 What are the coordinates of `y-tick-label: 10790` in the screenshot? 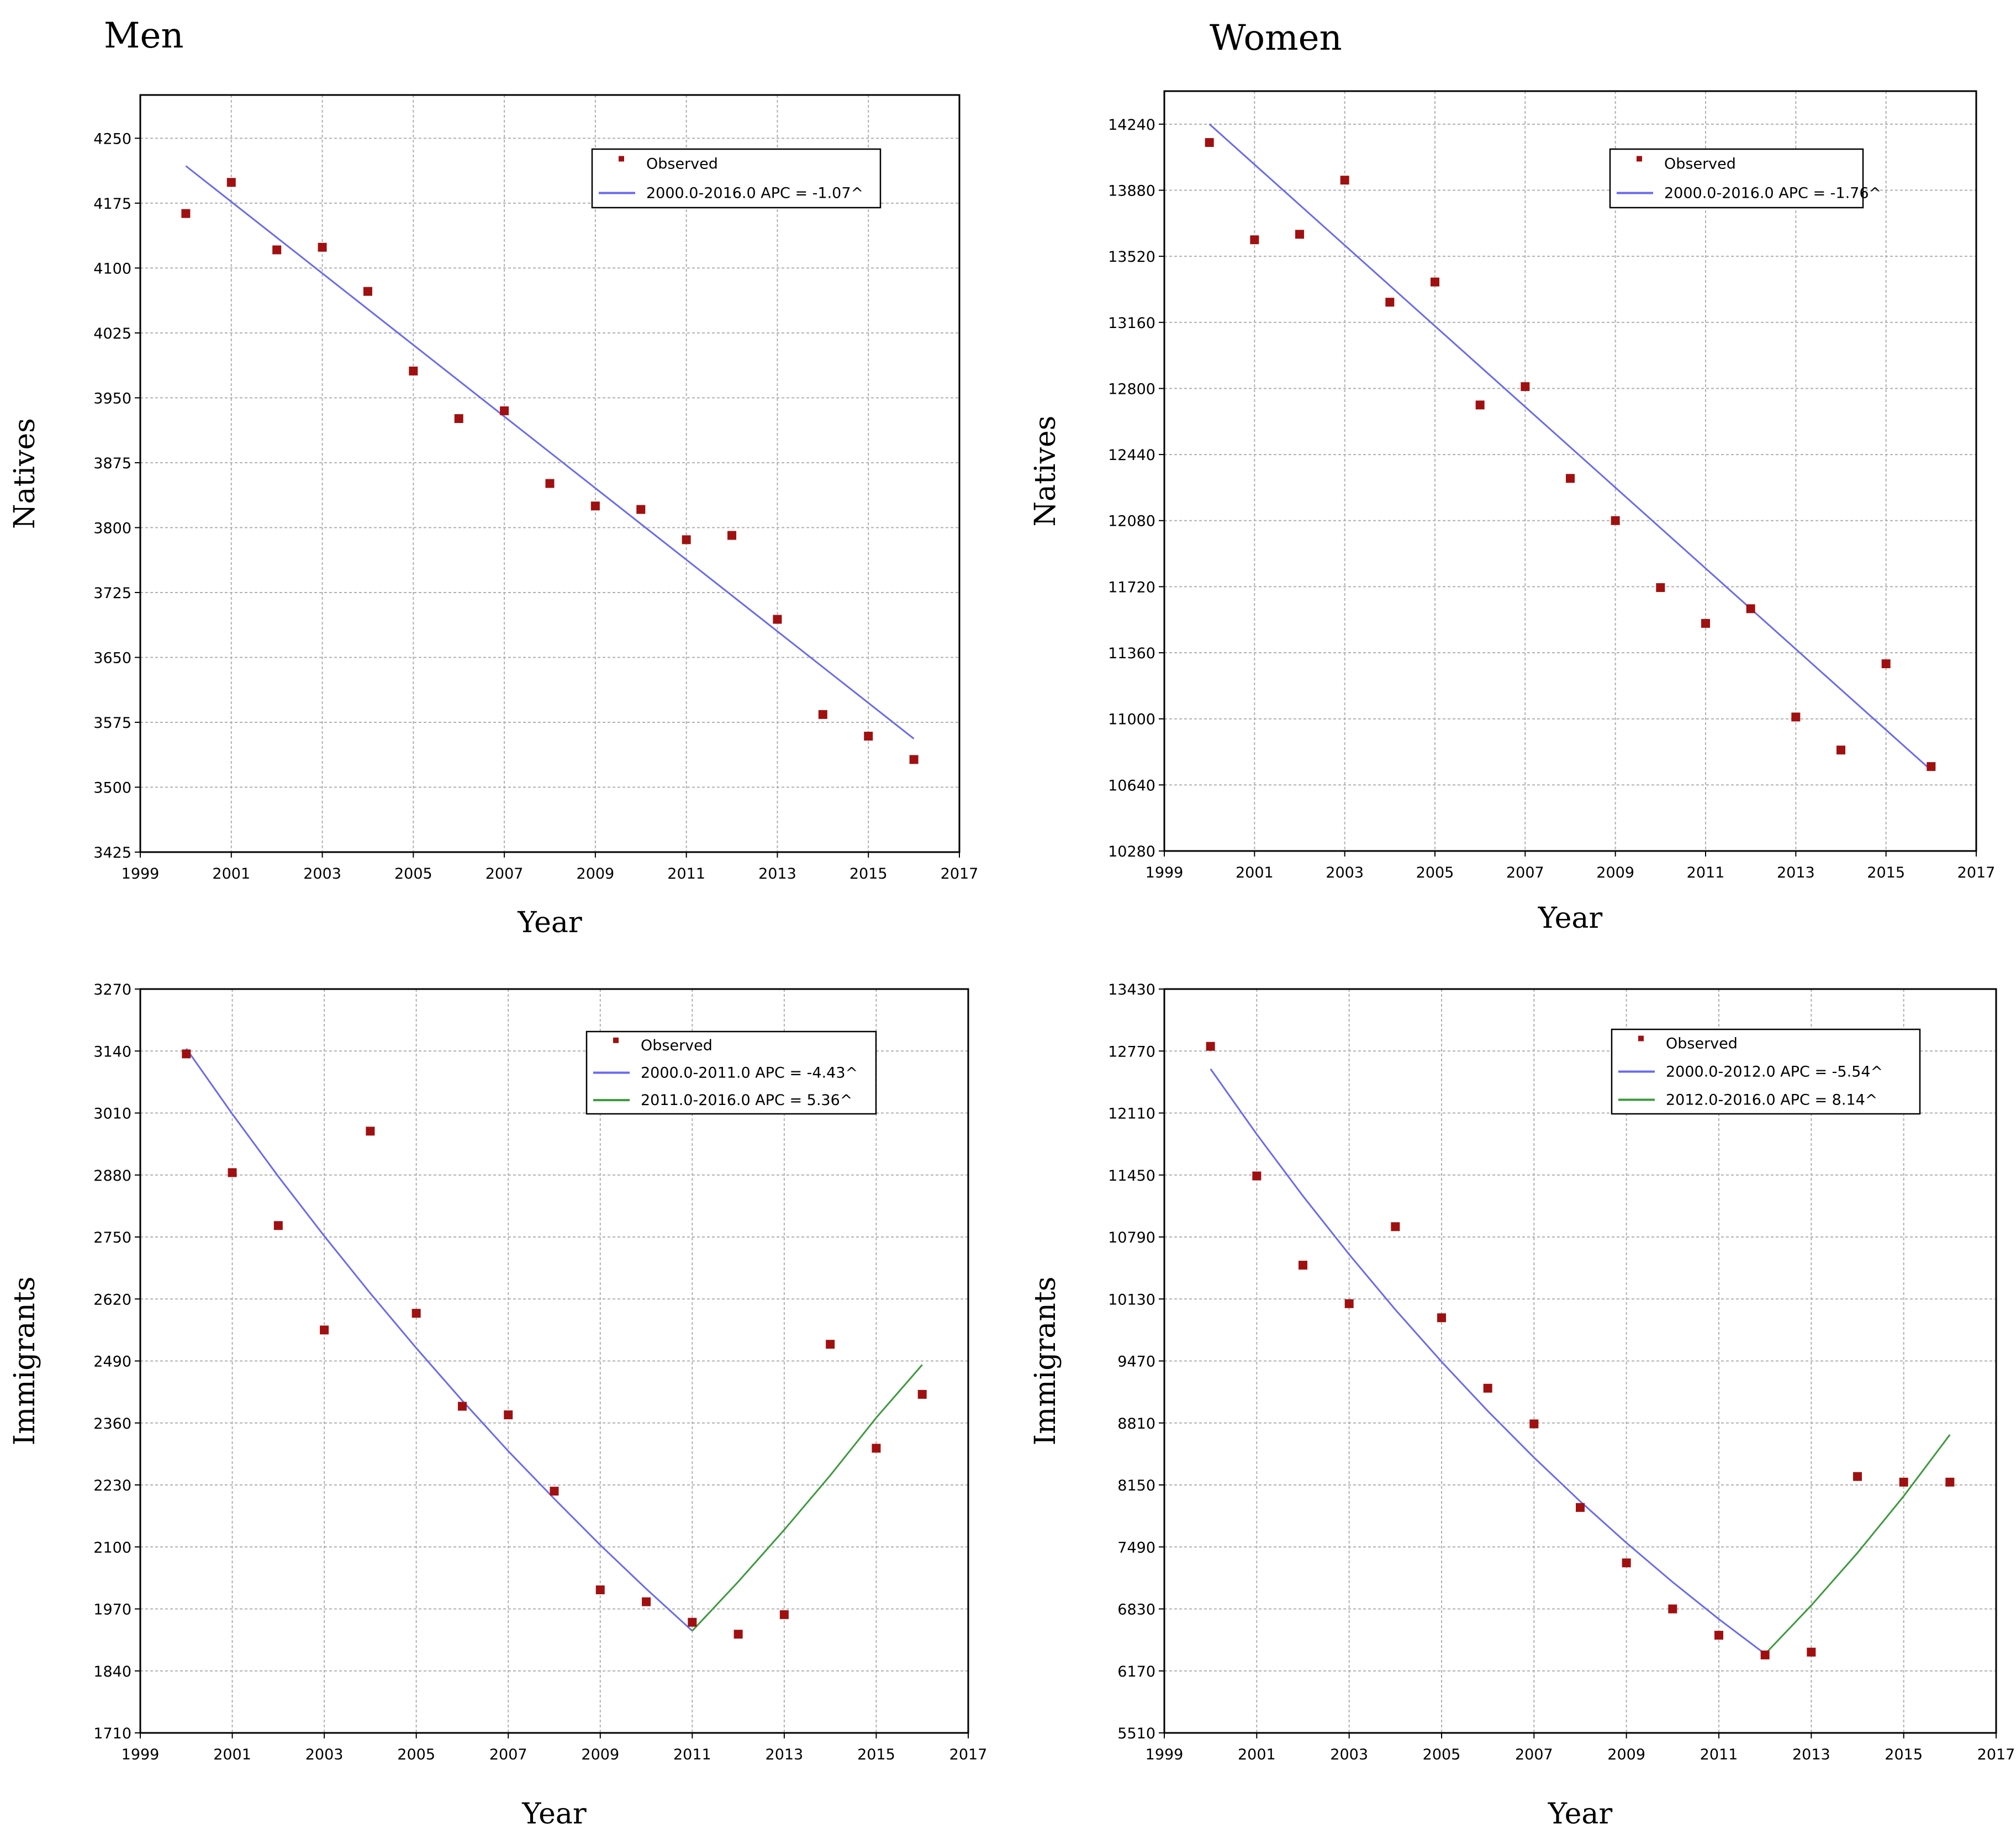 It's located at (1131, 1238).